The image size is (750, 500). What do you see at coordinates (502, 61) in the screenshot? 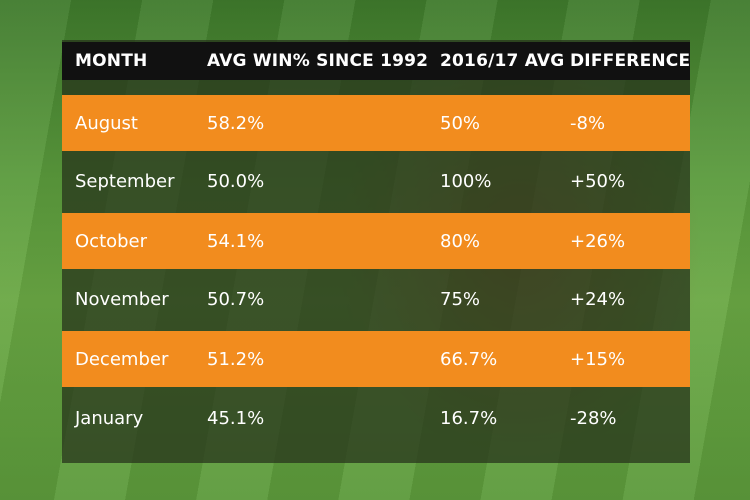
I see `column-header: 2016/17 AVG` at bounding box center [502, 61].